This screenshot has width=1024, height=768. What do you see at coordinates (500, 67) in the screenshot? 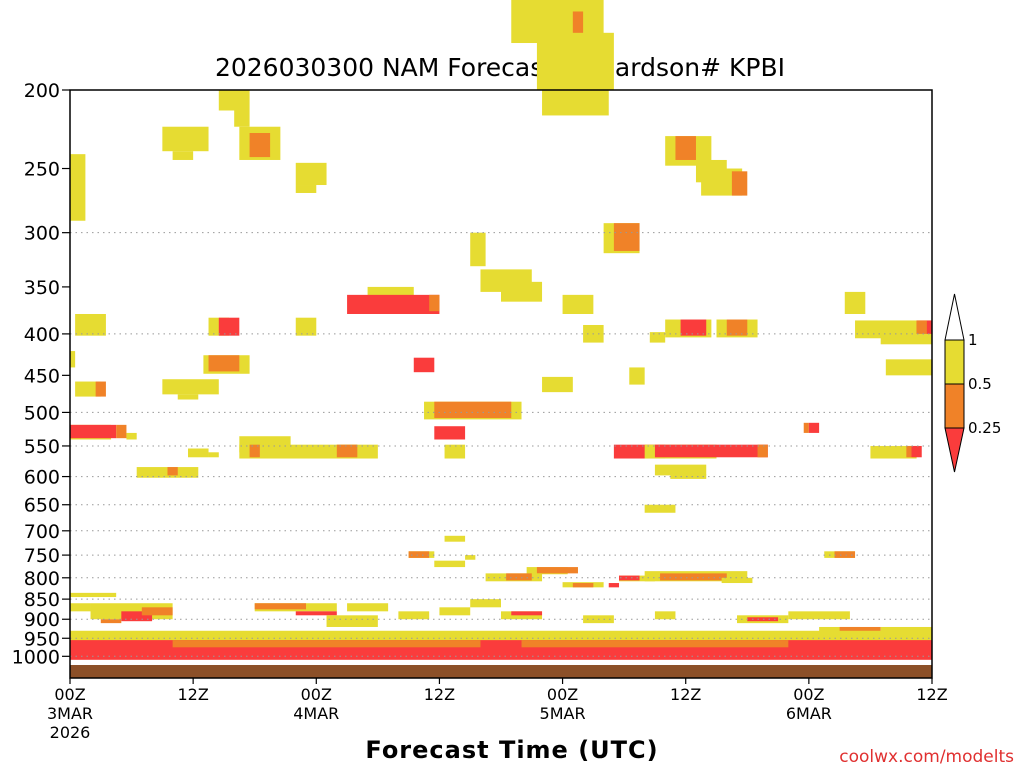
I see `chart-title: 2026030300 NAM Forecast Richardson# KPBI` at bounding box center [500, 67].